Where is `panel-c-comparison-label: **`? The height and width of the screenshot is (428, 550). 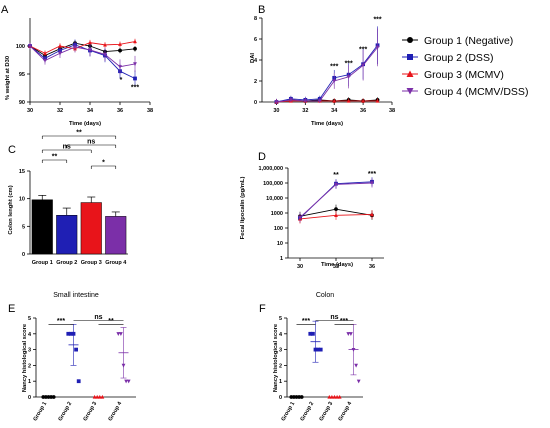 panel-c-comparison-label: ** is located at coordinates (79, 133).